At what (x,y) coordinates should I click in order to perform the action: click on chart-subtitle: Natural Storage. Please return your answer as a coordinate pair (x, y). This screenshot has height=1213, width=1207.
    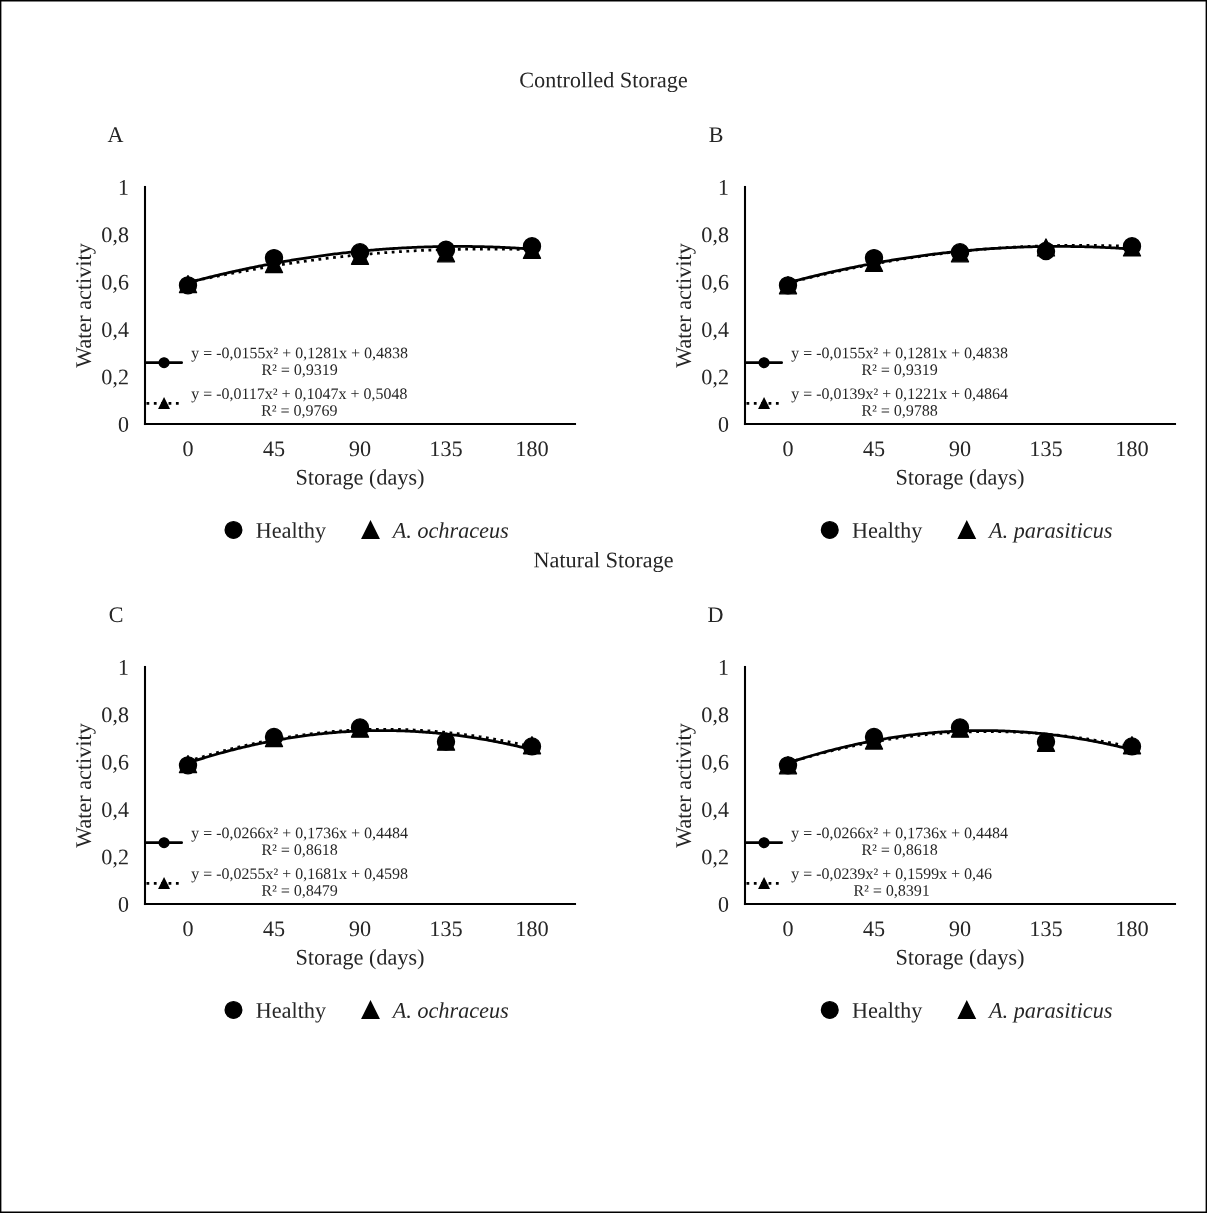
    Looking at the image, I should click on (603, 562).